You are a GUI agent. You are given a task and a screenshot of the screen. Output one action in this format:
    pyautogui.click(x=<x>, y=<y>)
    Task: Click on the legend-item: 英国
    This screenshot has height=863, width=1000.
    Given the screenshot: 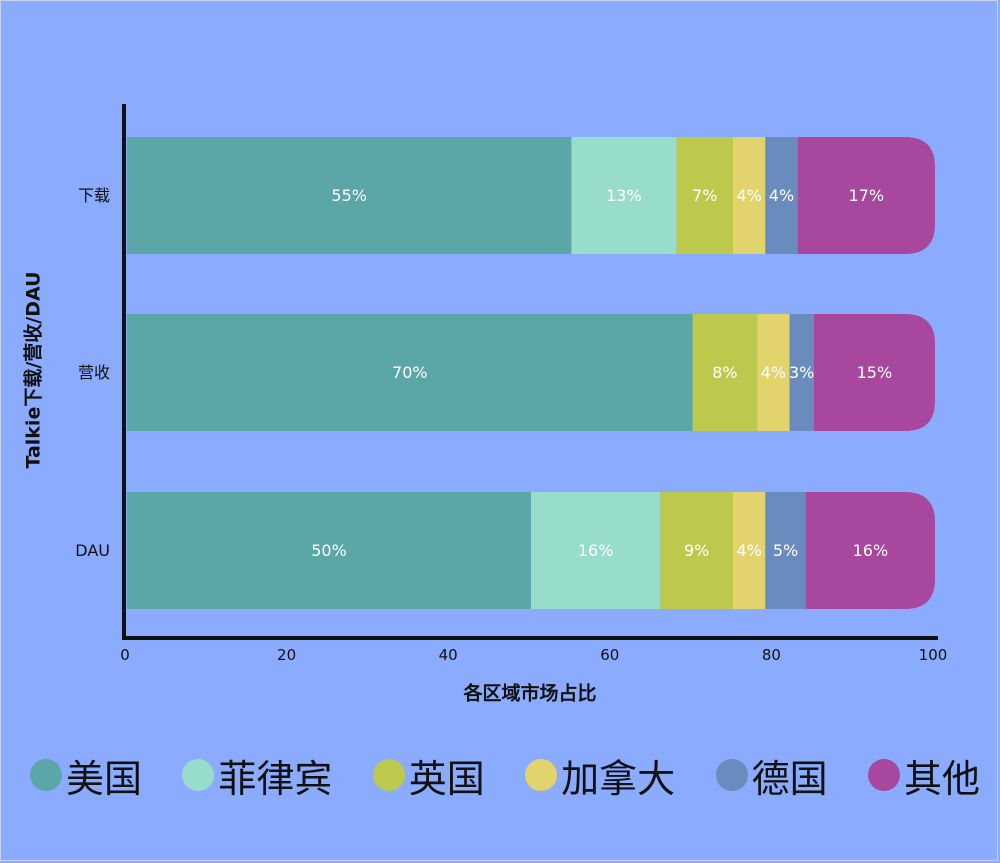 What is the action you would take?
    pyautogui.click(x=428, y=775)
    